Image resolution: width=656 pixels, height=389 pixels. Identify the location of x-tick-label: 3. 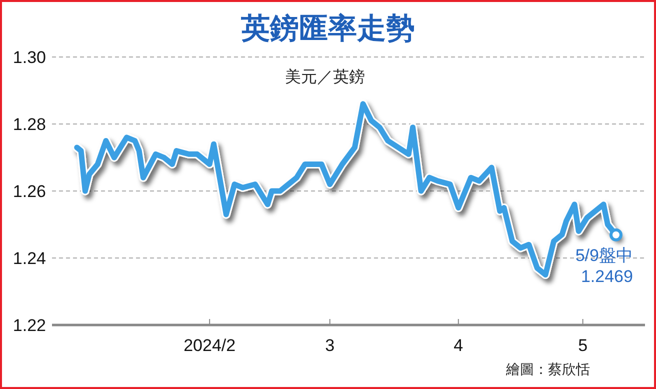
(330, 346).